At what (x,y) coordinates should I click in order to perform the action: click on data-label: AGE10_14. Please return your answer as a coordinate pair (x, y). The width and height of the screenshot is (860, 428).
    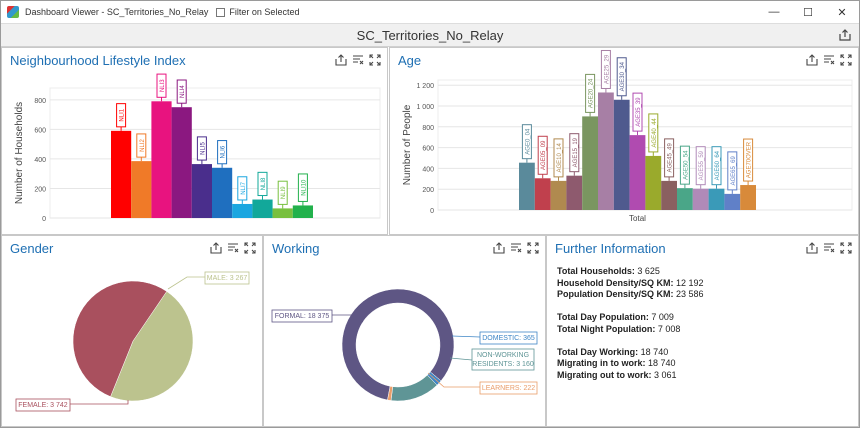
    Looking at the image, I should click on (560, 158).